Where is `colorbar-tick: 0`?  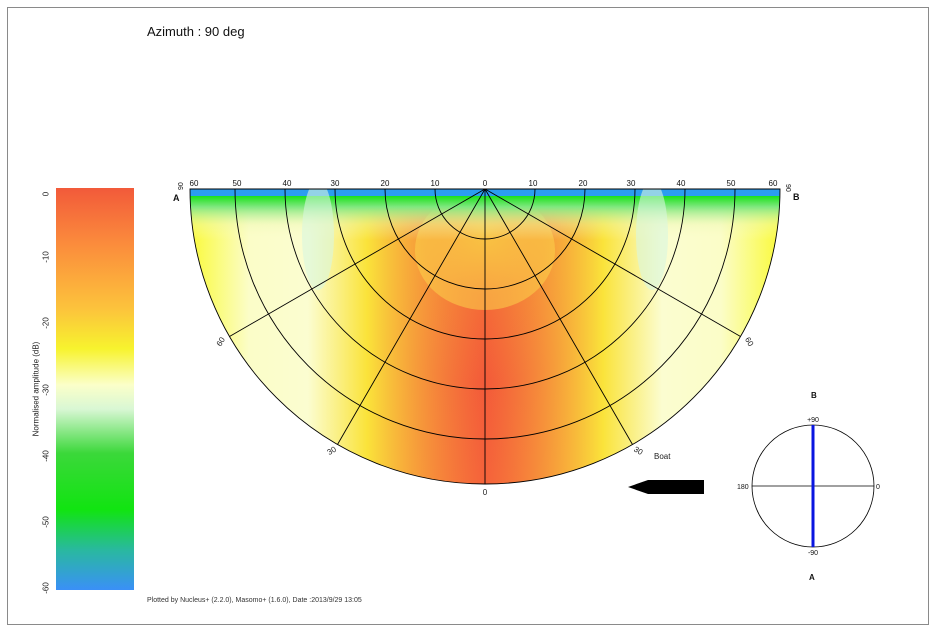
colorbar-tick: 0 is located at coordinates (46, 194).